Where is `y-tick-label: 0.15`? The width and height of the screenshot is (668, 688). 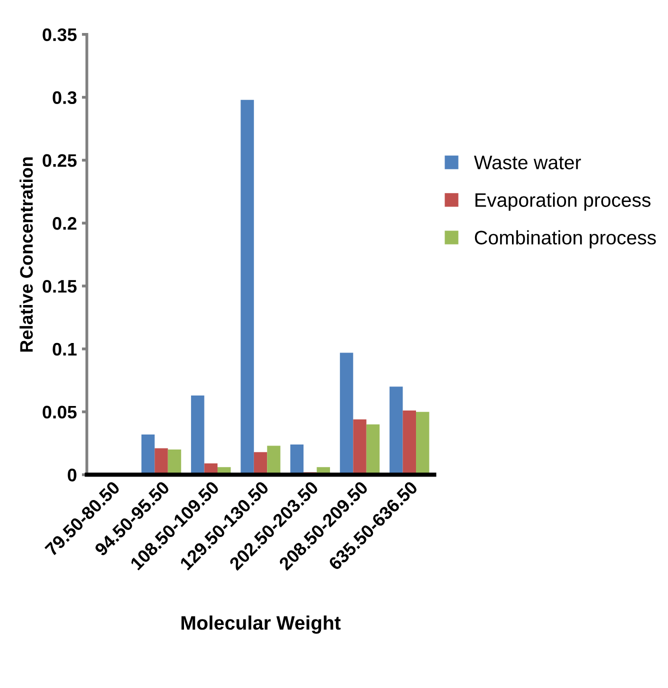 y-tick-label: 0.15 is located at coordinates (59, 286).